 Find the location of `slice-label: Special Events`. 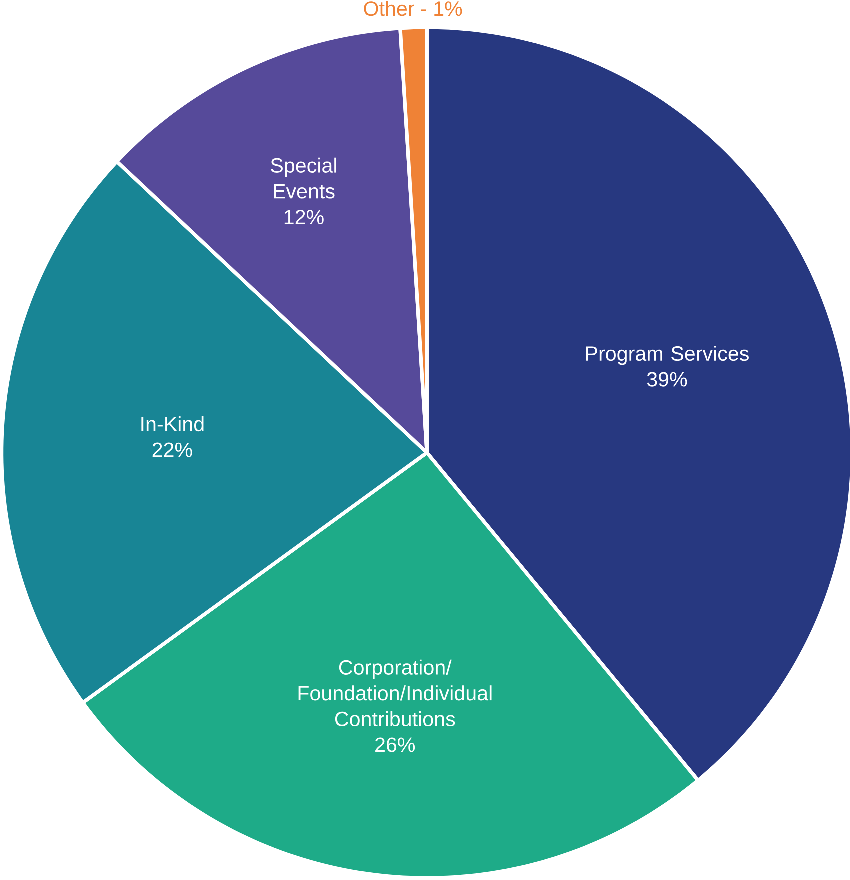

slice-label: Special Events is located at coordinates (303, 178).